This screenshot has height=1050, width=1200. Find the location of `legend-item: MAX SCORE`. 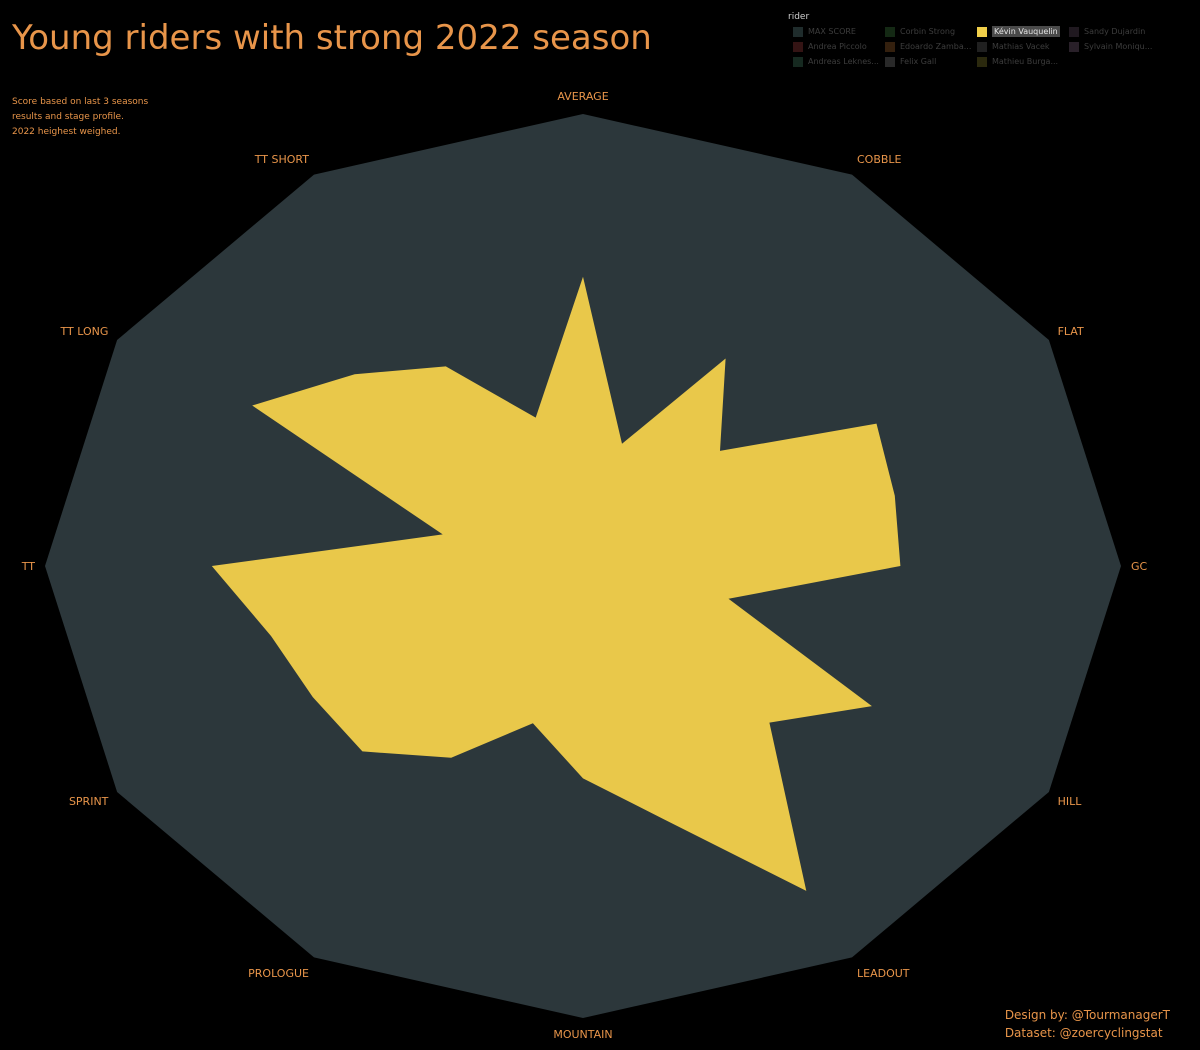

legend-item: MAX SCORE is located at coordinates (834, 31).